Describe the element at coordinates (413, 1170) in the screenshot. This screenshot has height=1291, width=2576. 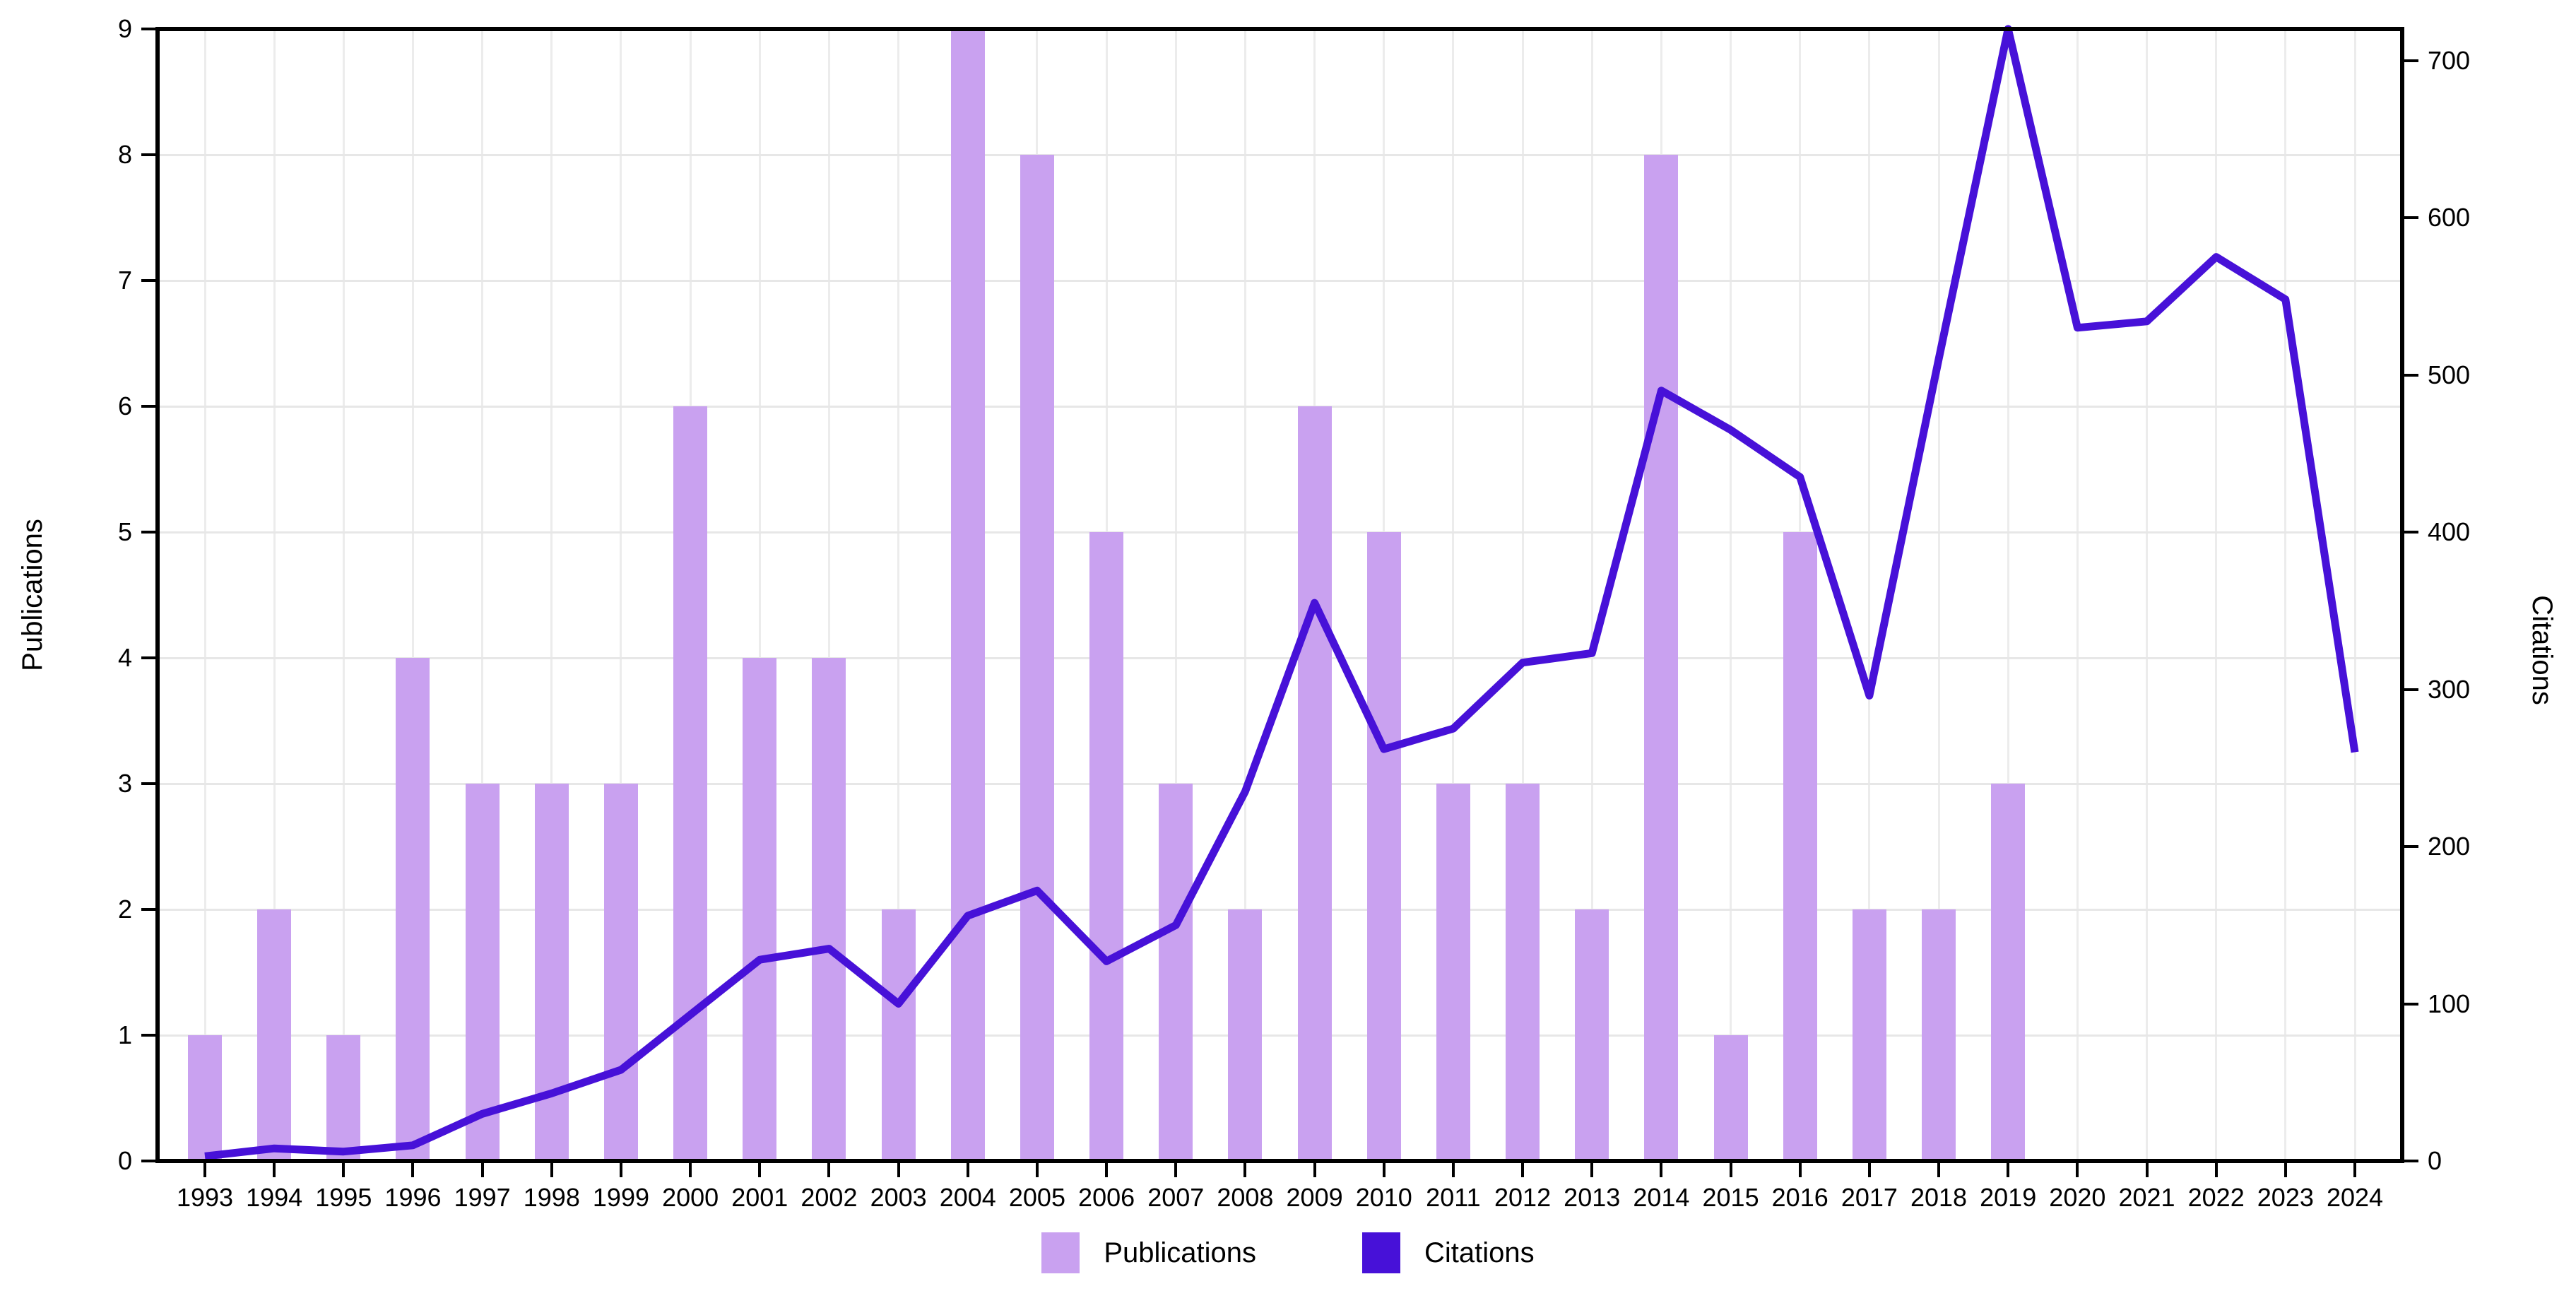
I see `x-axis-tick-1996` at that location.